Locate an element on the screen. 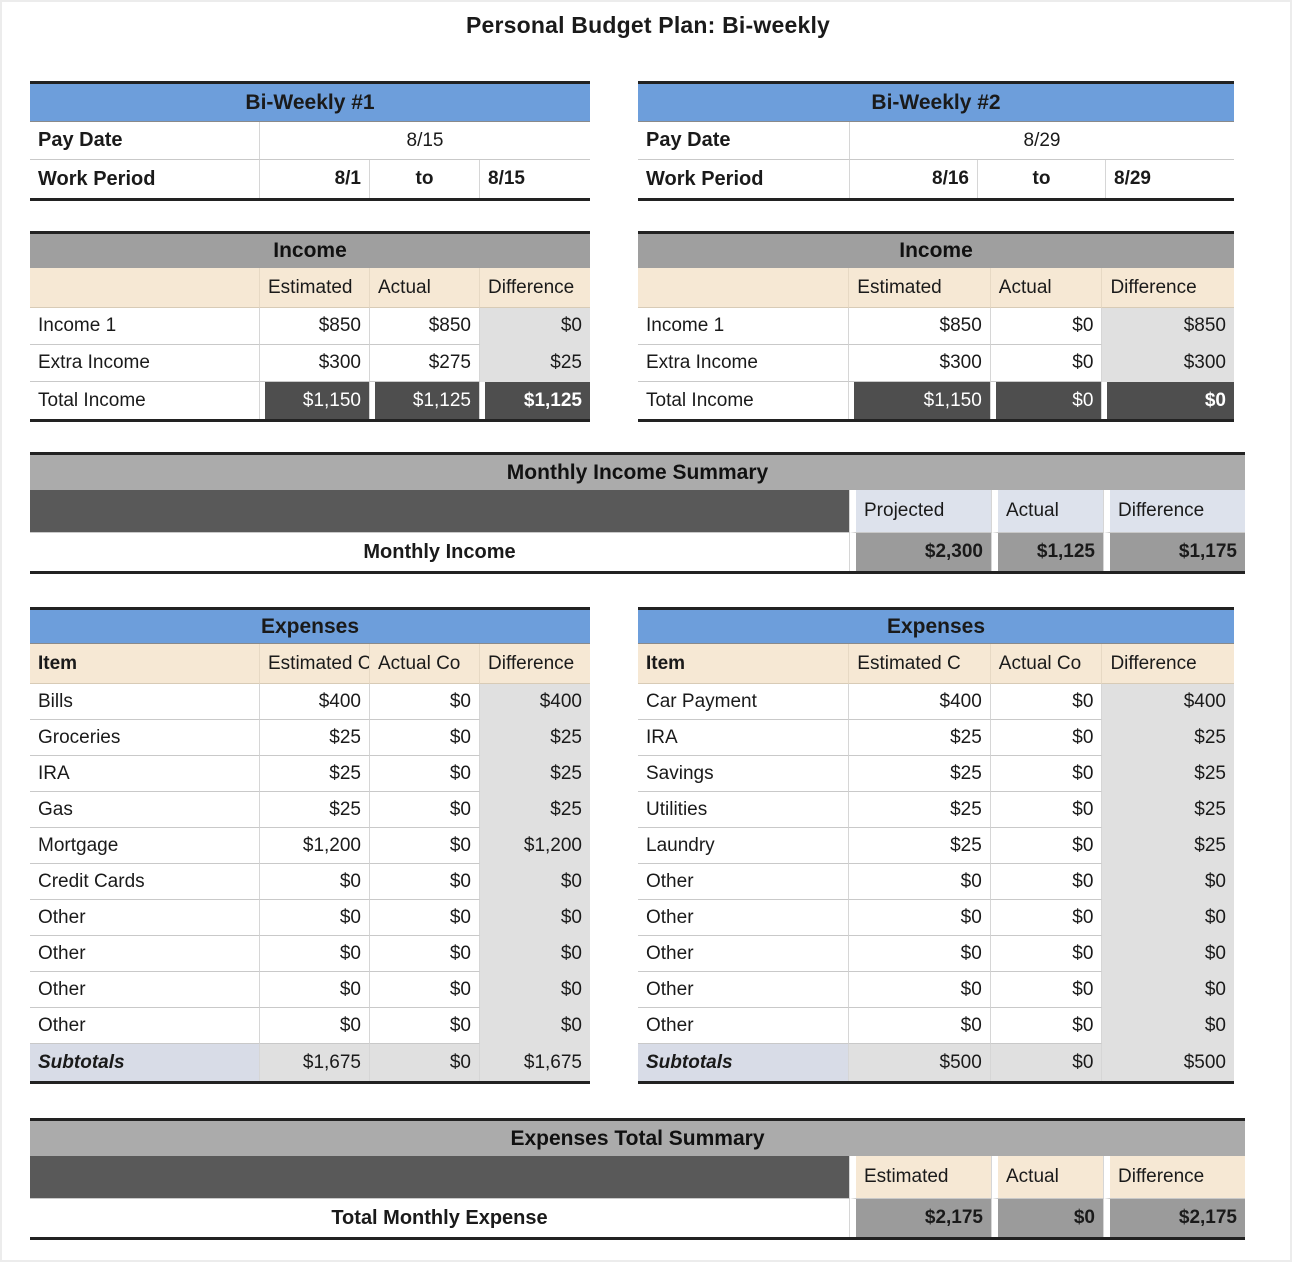  work-period-to: to is located at coordinates (425, 179).